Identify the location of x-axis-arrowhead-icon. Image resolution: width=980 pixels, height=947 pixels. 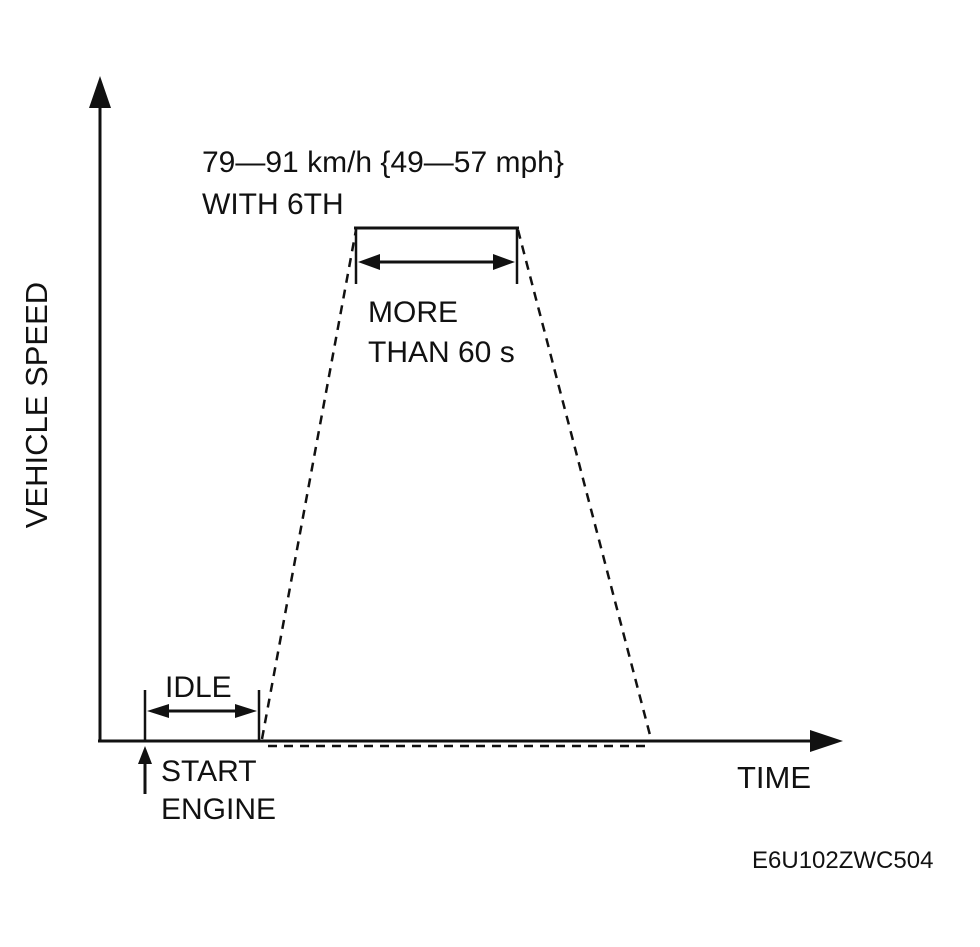
(826, 741).